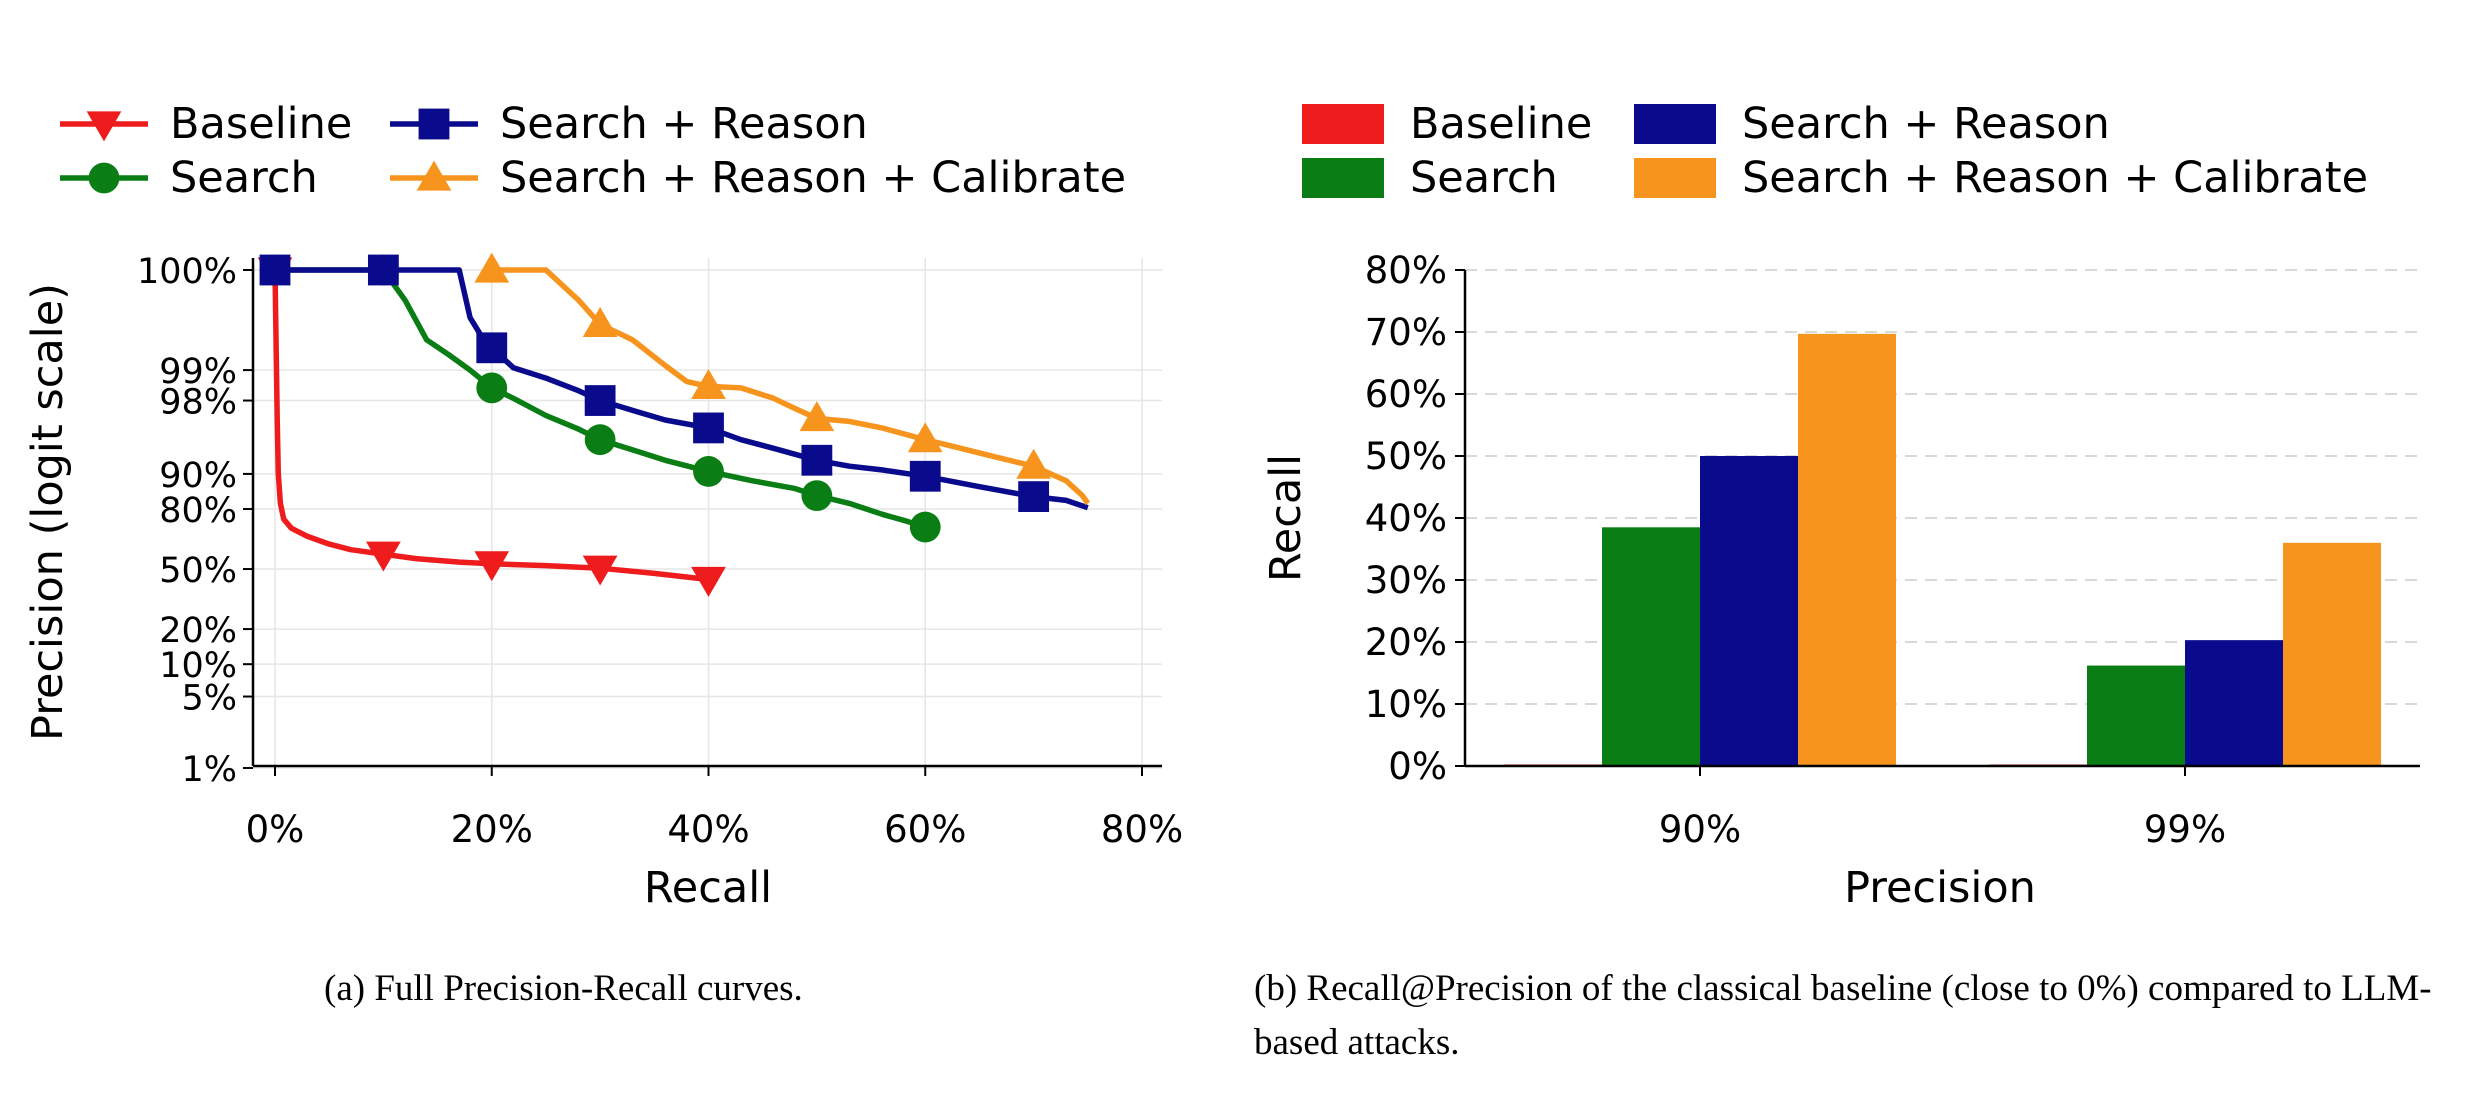 Image resolution: width=2484 pixels, height=1100 pixels. What do you see at coordinates (1417, 766) in the screenshot?
I see `y-tick-label: 0%` at bounding box center [1417, 766].